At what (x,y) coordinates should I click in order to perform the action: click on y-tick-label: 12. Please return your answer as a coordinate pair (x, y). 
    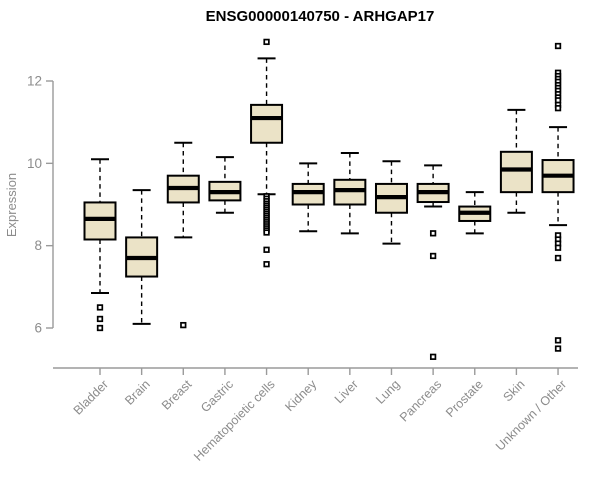
    Looking at the image, I should click on (34, 81).